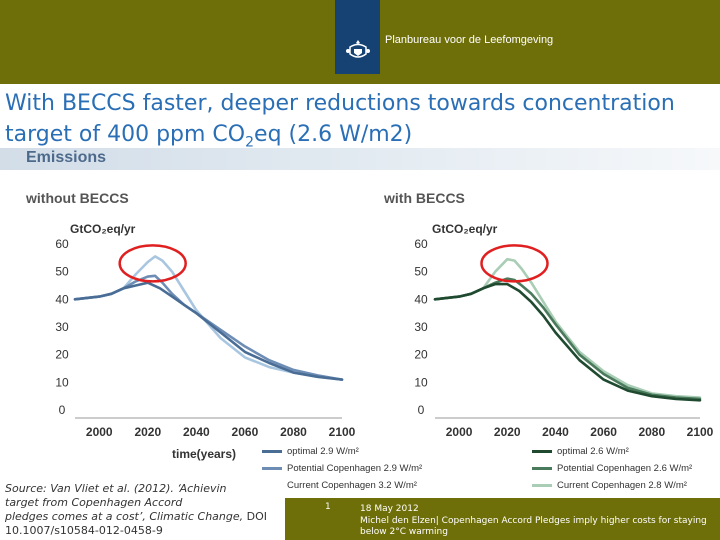 The height and width of the screenshot is (540, 720). Describe the element at coordinates (355, 468) in the screenshot. I see `legend-label: Potential Copenhagen 2.9 W/m²` at that location.